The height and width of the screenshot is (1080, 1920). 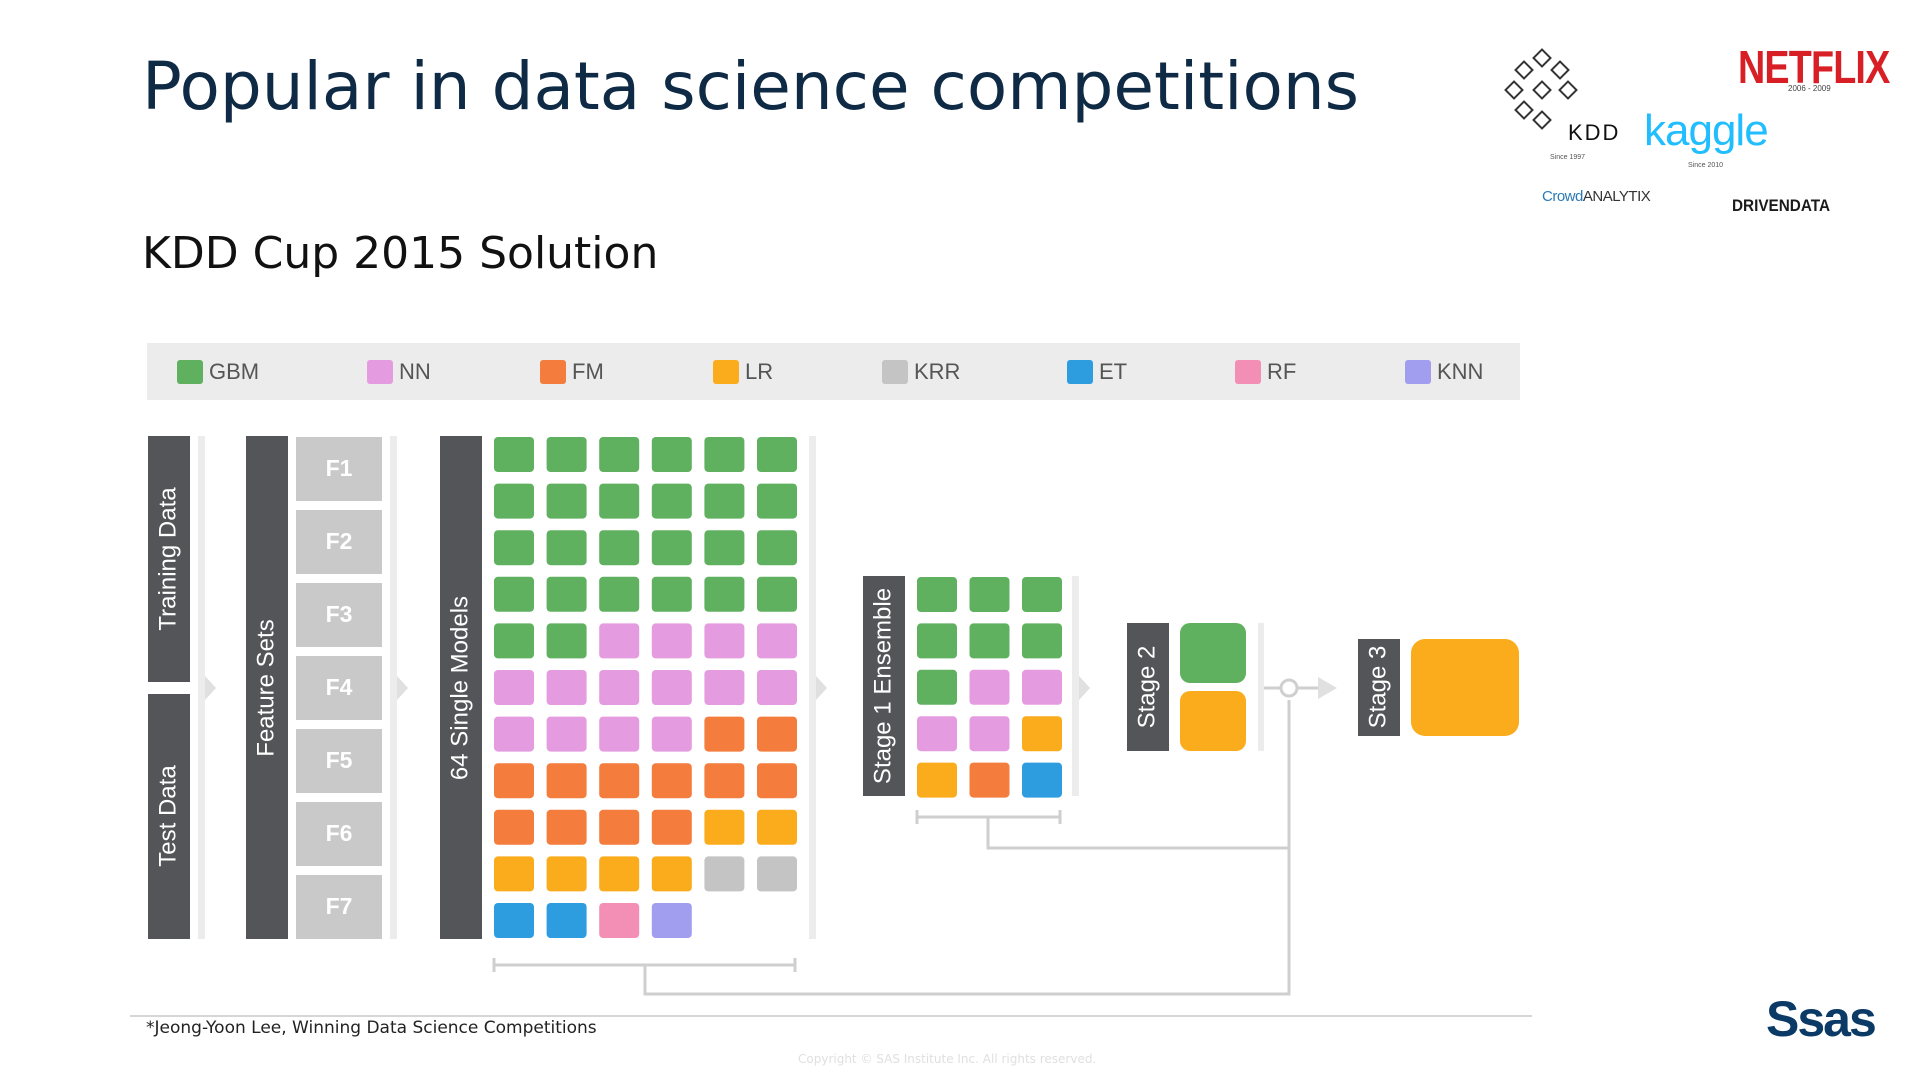 What do you see at coordinates (1562, 196) in the screenshot?
I see `crowd-text: Crowd` at bounding box center [1562, 196].